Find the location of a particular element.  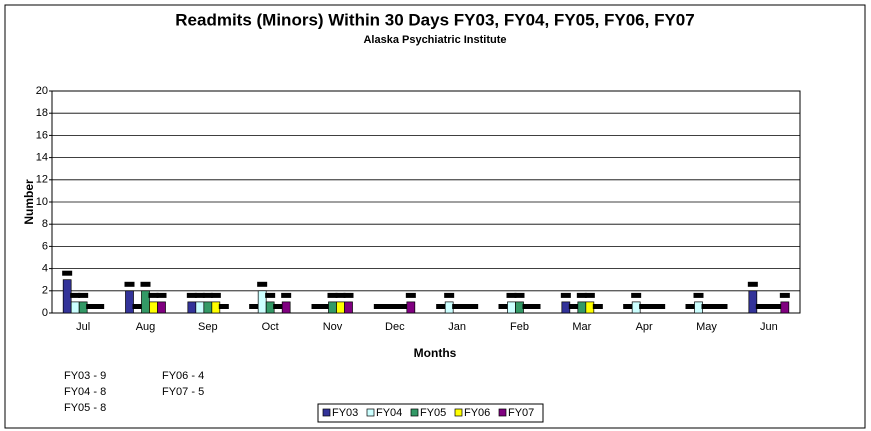

legend-label: FY03 is located at coordinates (345, 413).